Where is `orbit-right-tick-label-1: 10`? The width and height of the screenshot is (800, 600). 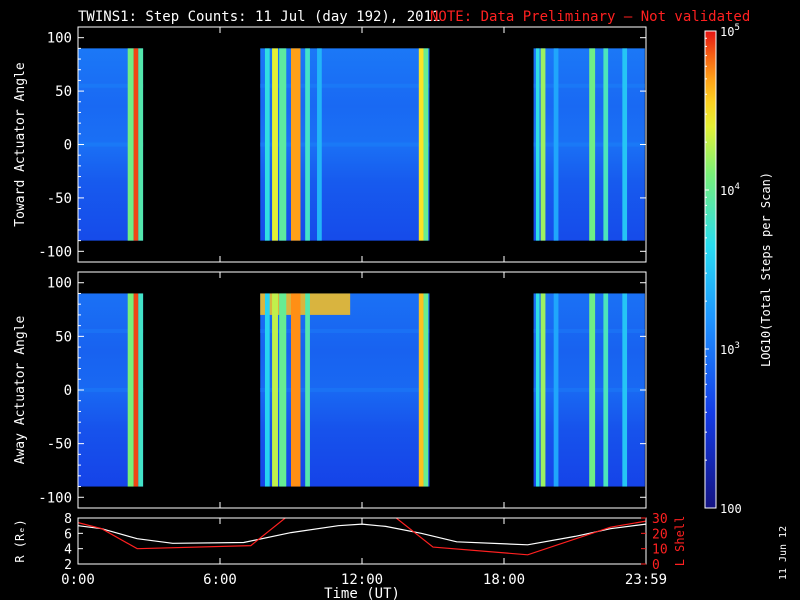 orbit-right-tick-label-1: 10 is located at coordinates (660, 550).